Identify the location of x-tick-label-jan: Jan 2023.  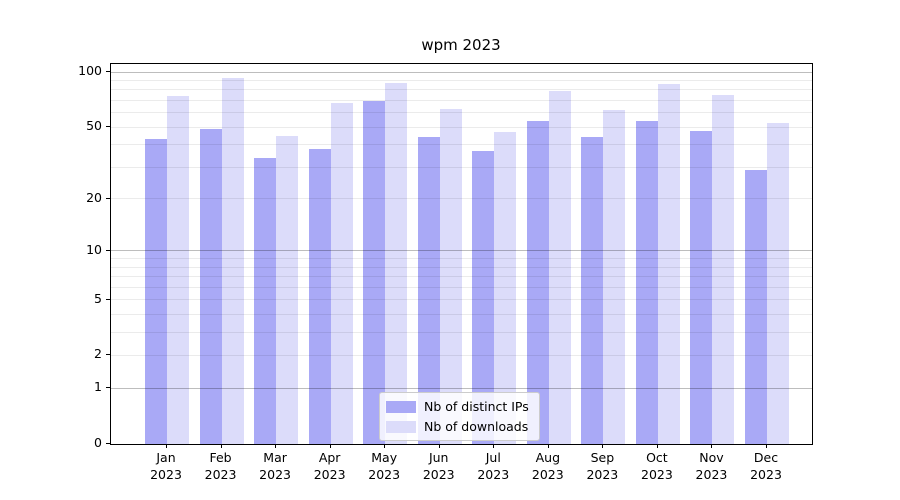
(166, 467).